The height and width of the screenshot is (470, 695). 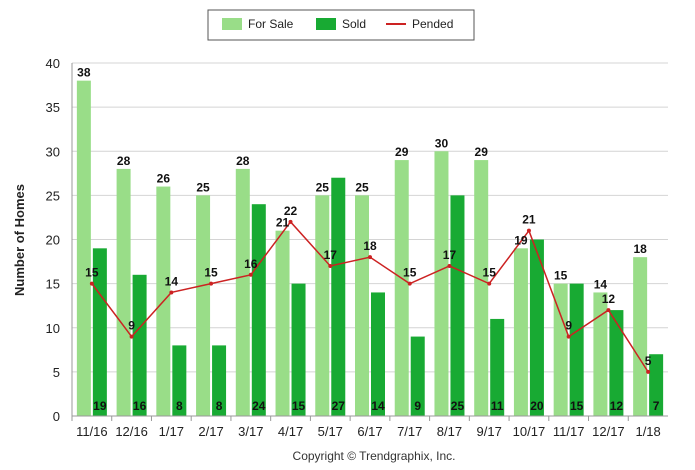 What do you see at coordinates (417, 406) in the screenshot?
I see `data-label-sold: 9` at bounding box center [417, 406].